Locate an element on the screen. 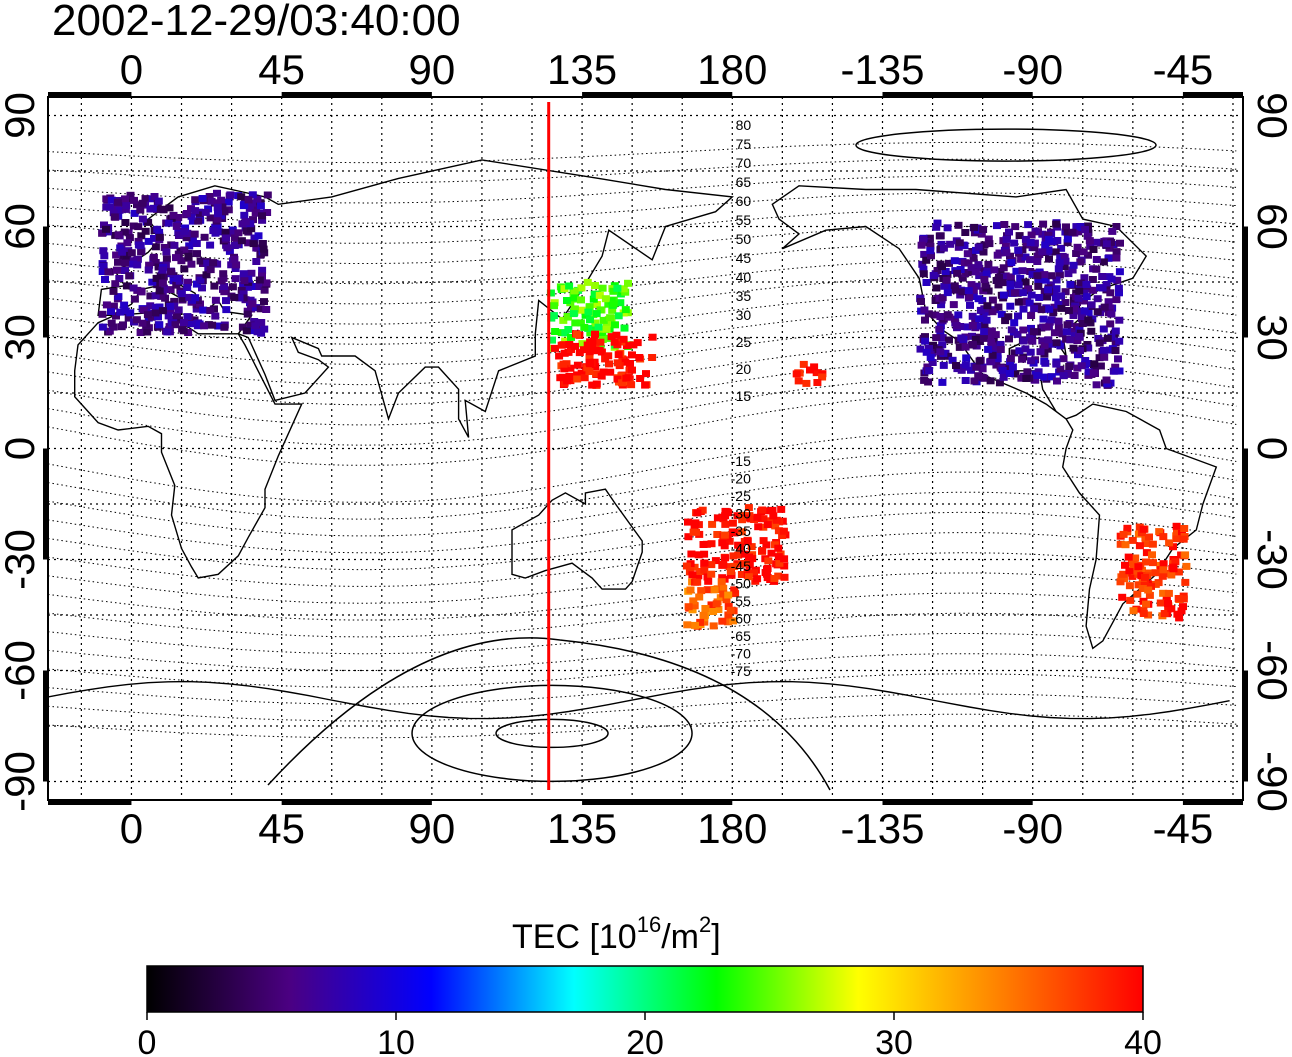  antarctica-coast is located at coordinates (639, 700).